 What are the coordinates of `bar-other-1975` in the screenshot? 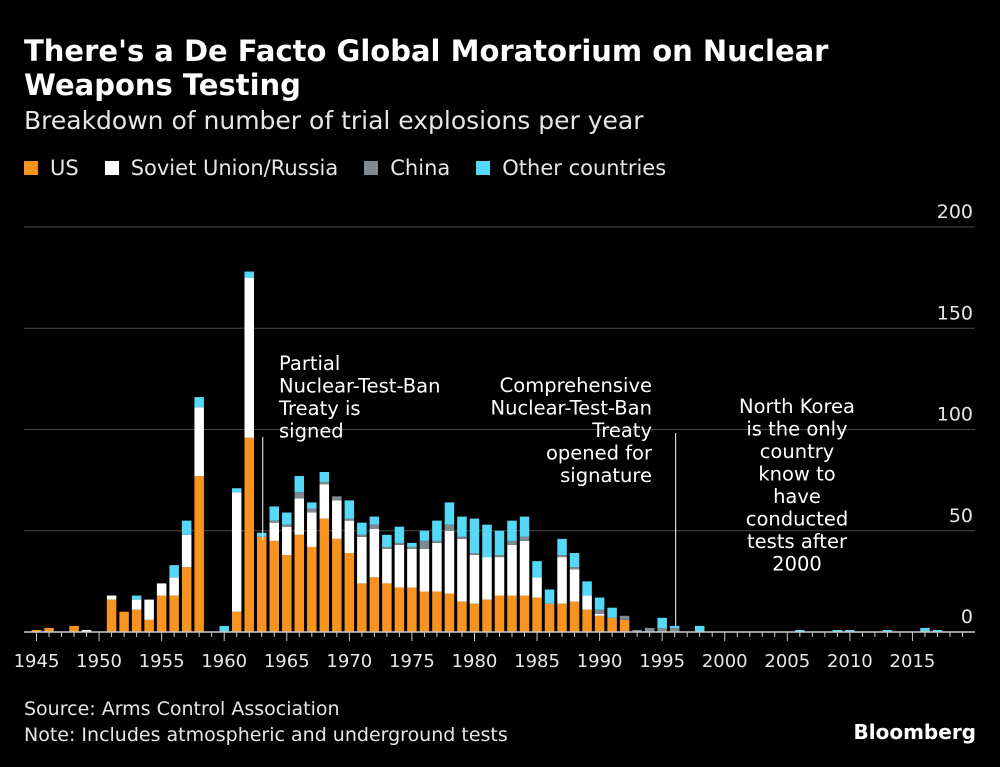 It's located at (412, 544).